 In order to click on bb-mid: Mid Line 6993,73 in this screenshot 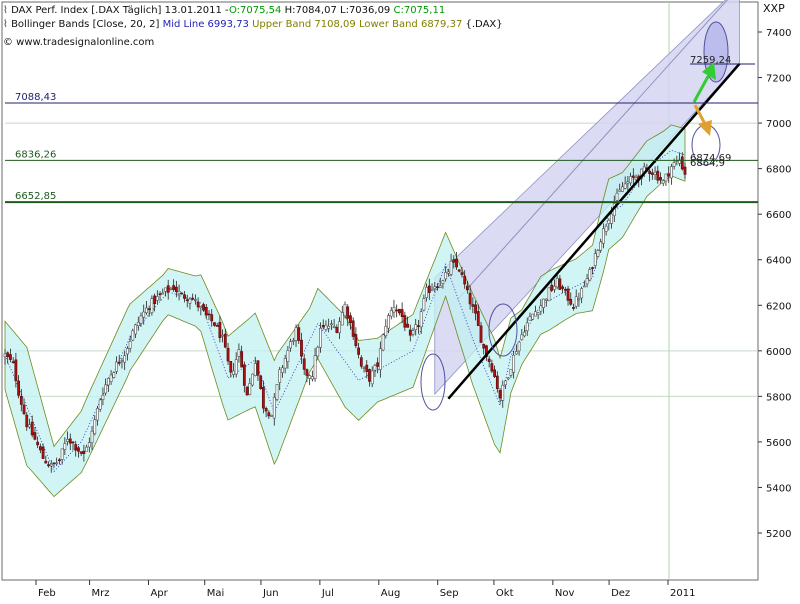, I will do `click(206, 24)`.